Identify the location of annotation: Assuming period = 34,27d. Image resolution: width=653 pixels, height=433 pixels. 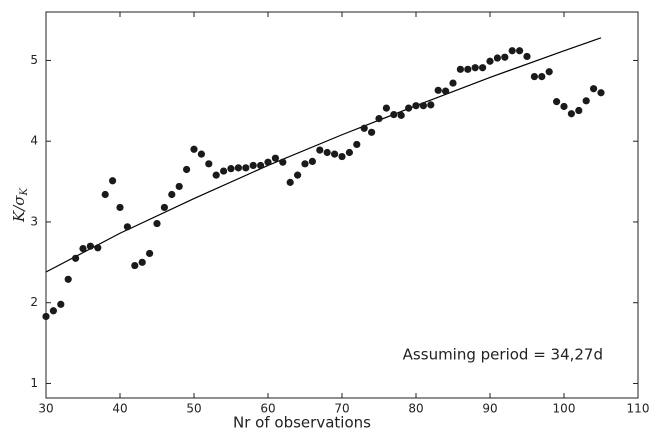
(503, 355).